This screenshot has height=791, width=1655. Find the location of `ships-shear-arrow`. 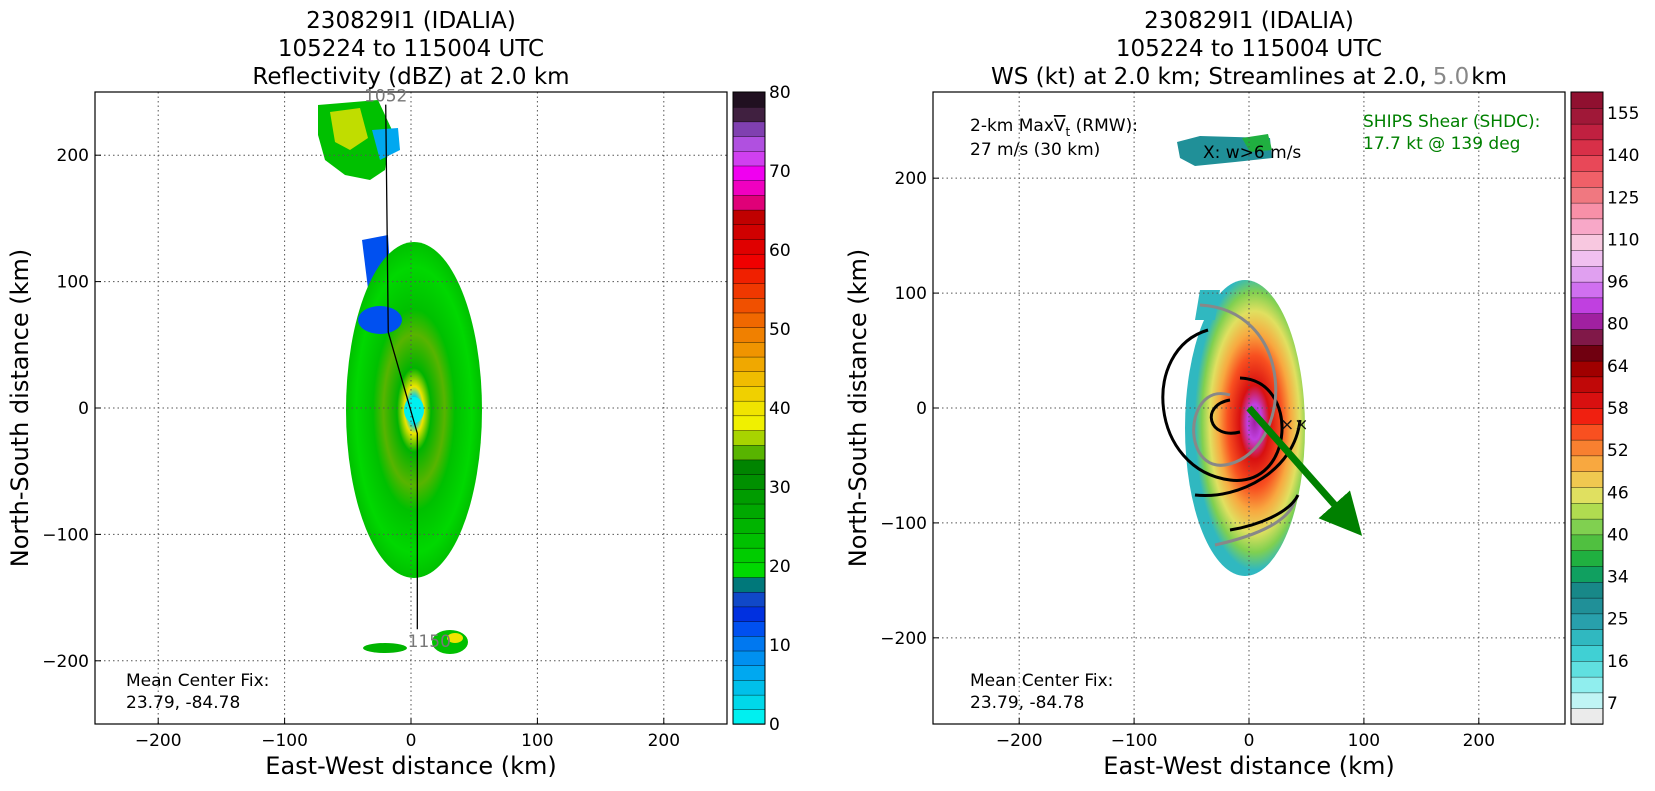

ships-shear-arrow is located at coordinates (1304, 470).